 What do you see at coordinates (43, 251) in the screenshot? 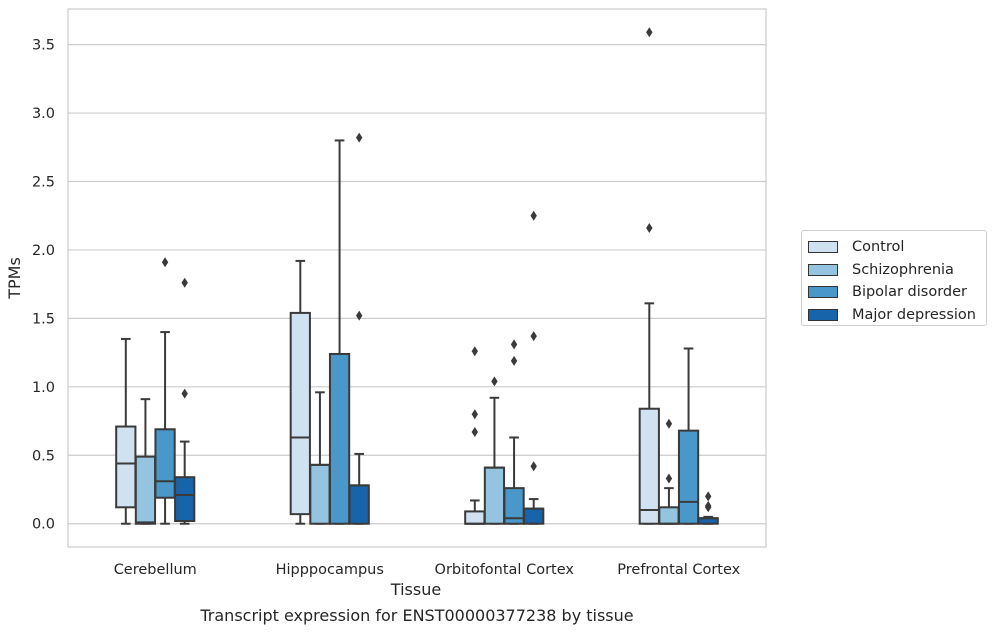
I see `y-tick-label: 2.0` at bounding box center [43, 251].